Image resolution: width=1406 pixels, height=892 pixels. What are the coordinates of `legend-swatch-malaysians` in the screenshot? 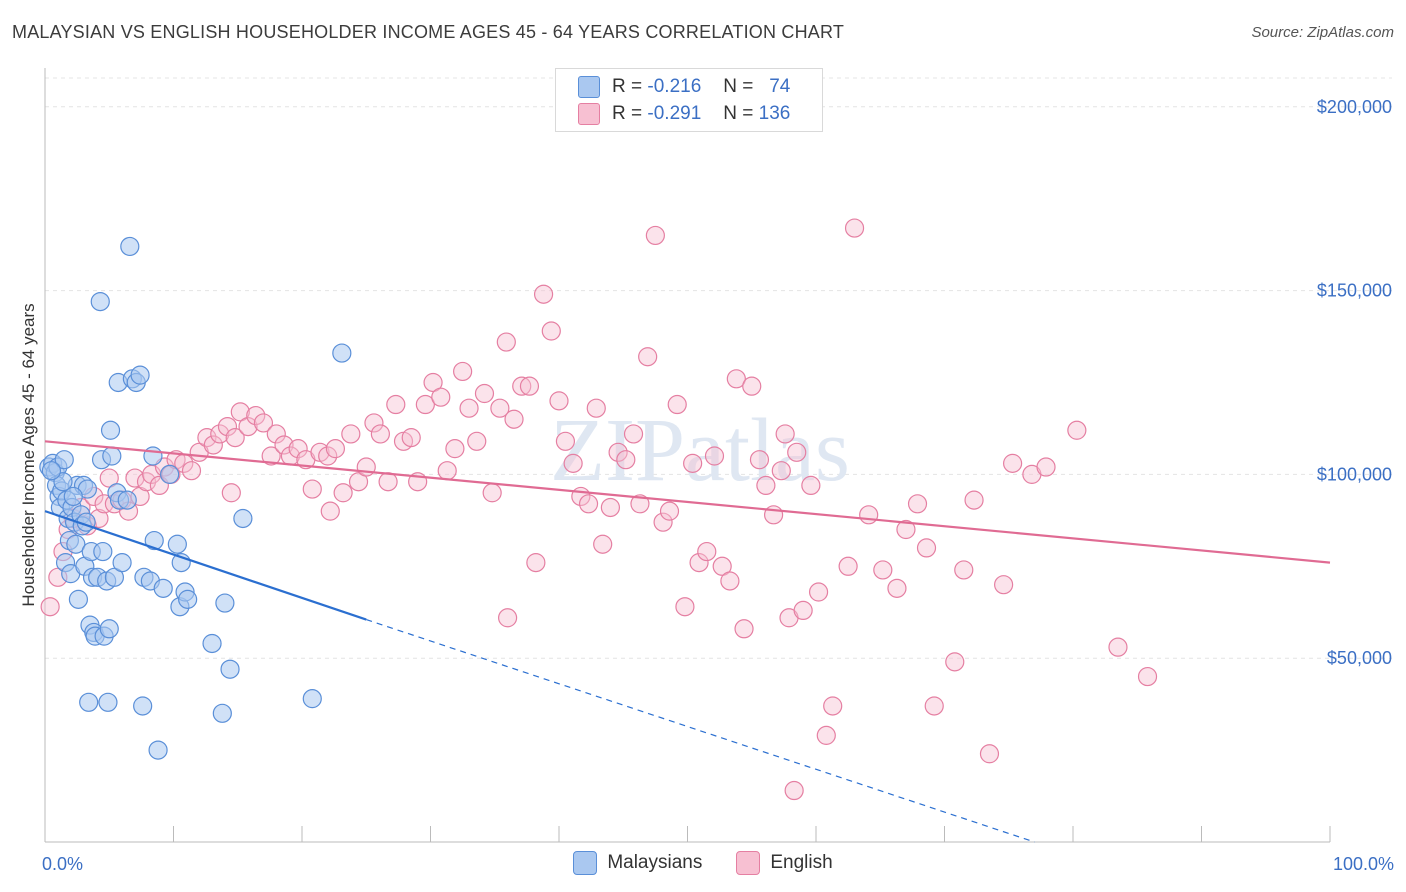 It's located at (585, 863).